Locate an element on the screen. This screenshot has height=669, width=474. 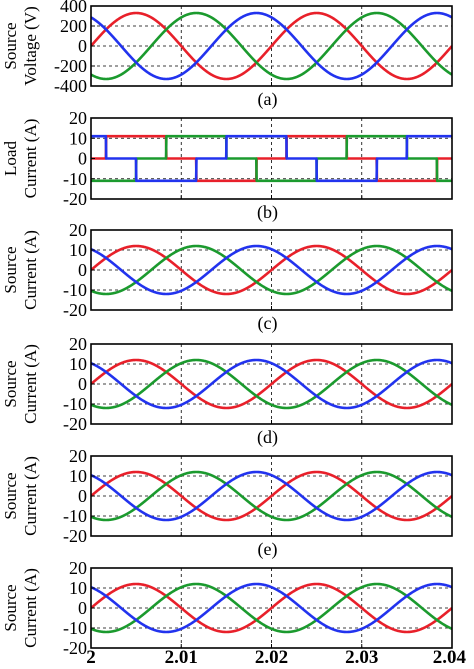
y-axis-label: Load is located at coordinates (10, 158).